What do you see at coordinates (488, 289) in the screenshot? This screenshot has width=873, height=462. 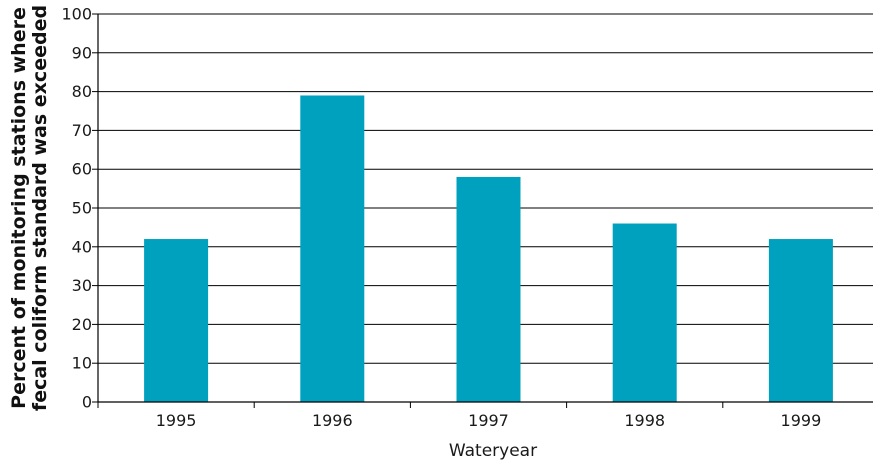 I see `bar-1997` at bounding box center [488, 289].